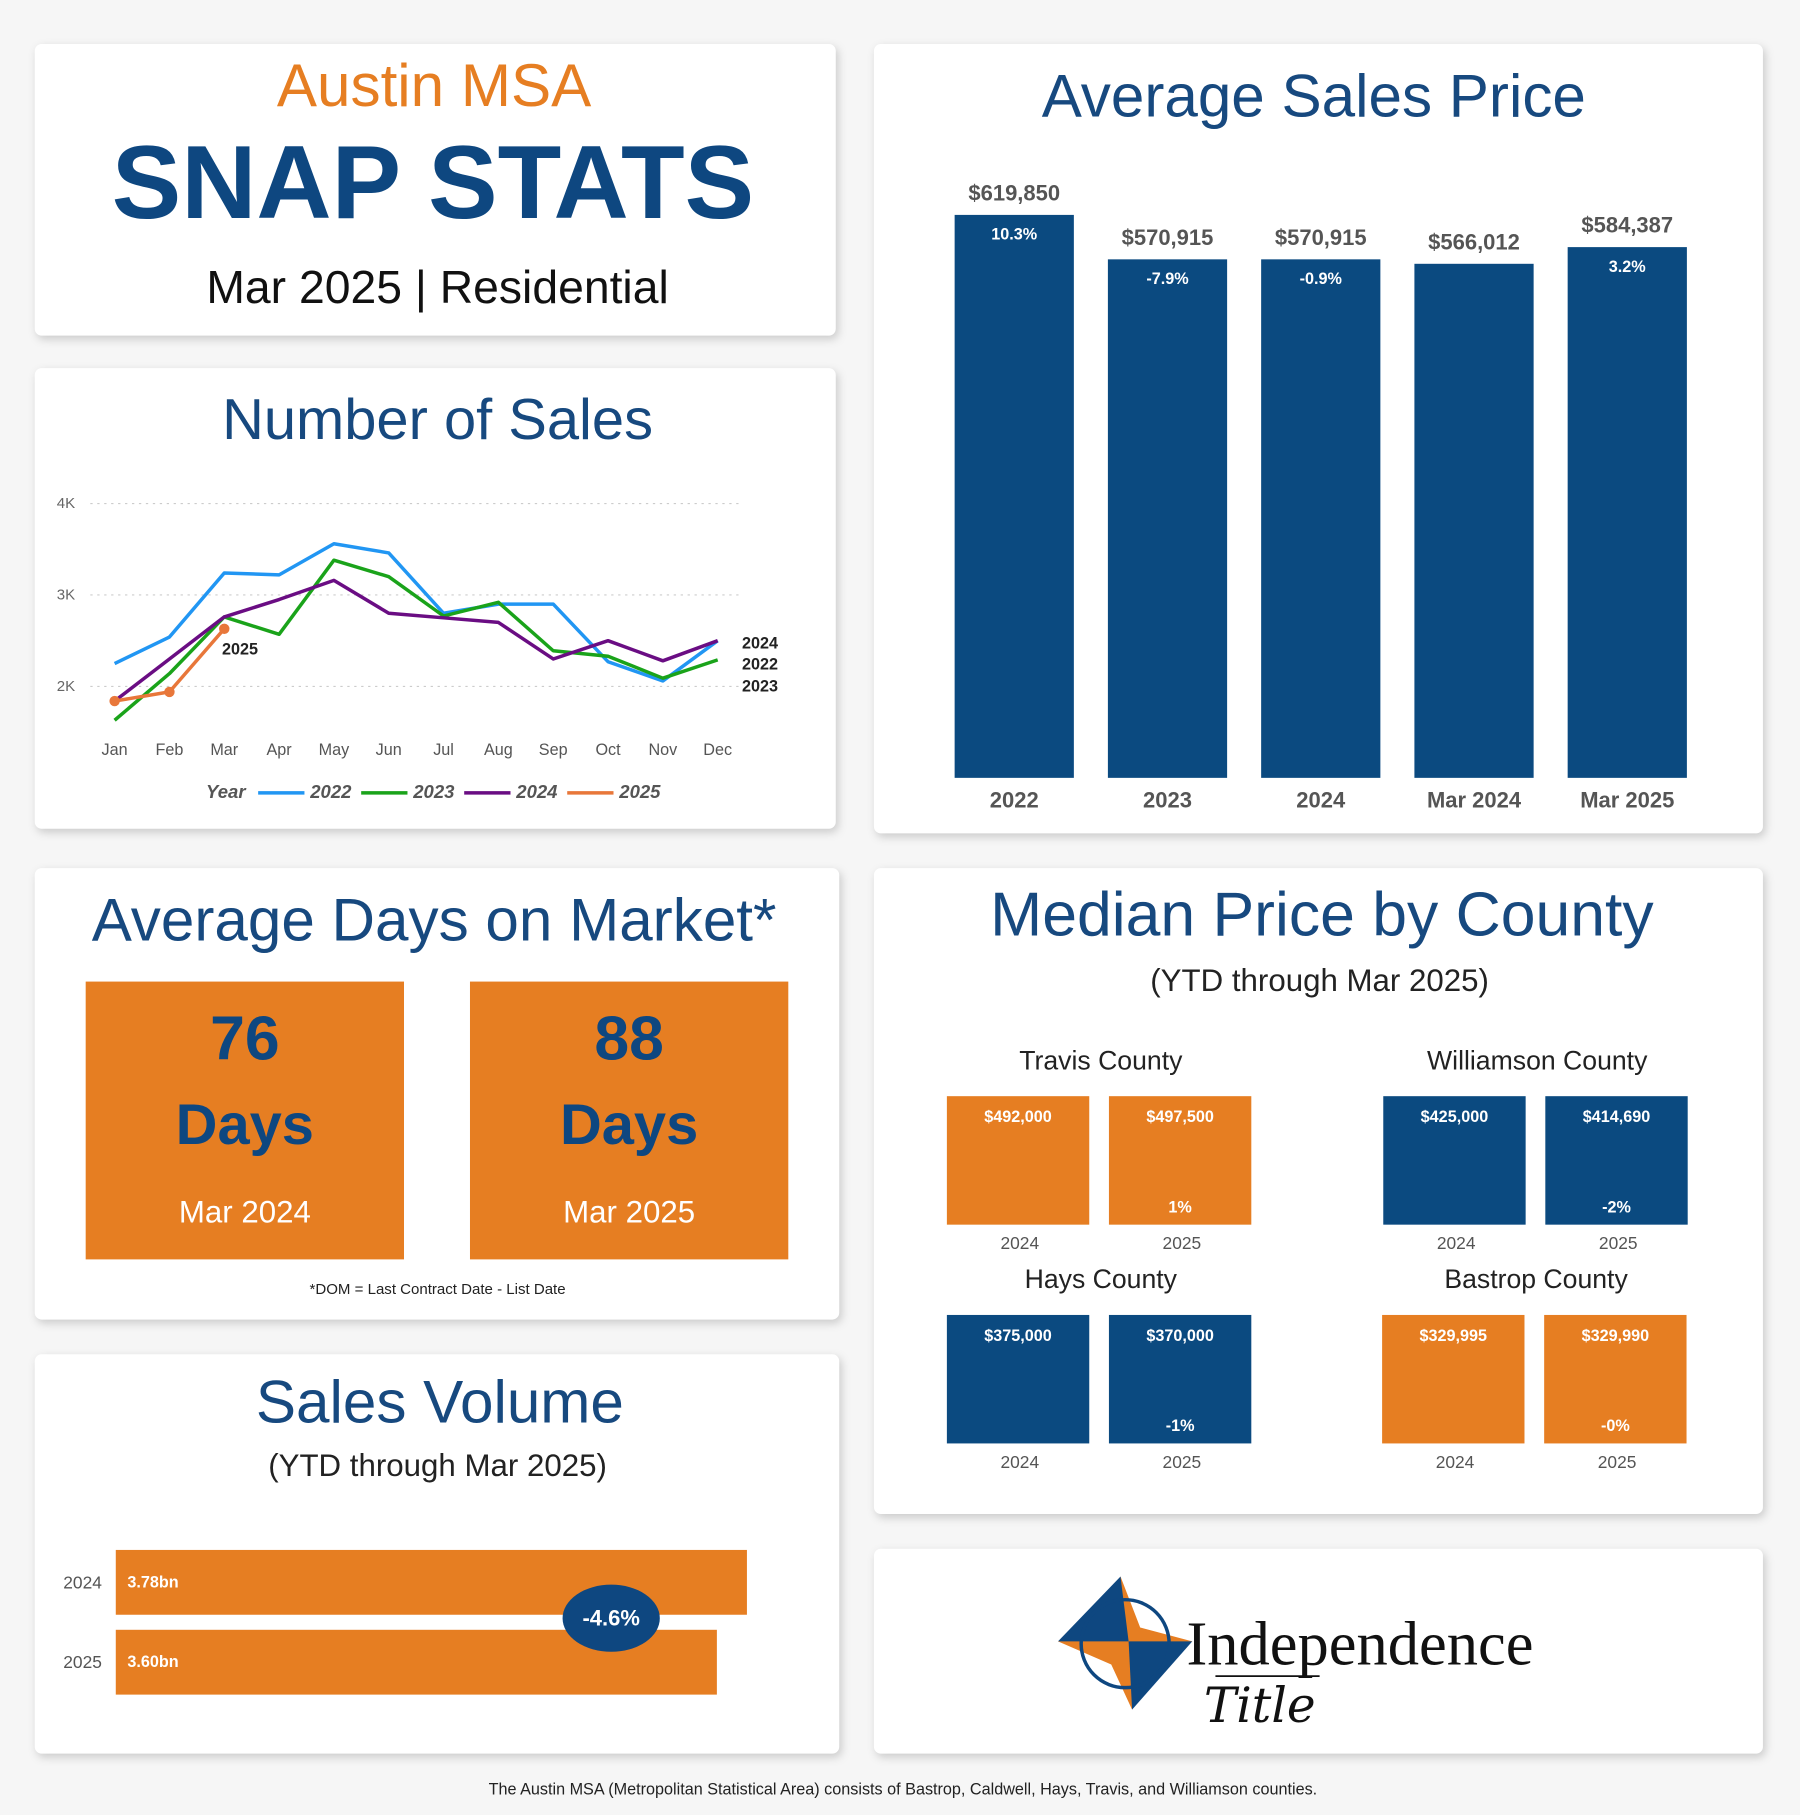 The image size is (1800, 1815). Describe the element at coordinates (245, 1211) in the screenshot. I see `dom-period: Mar 2024` at that location.